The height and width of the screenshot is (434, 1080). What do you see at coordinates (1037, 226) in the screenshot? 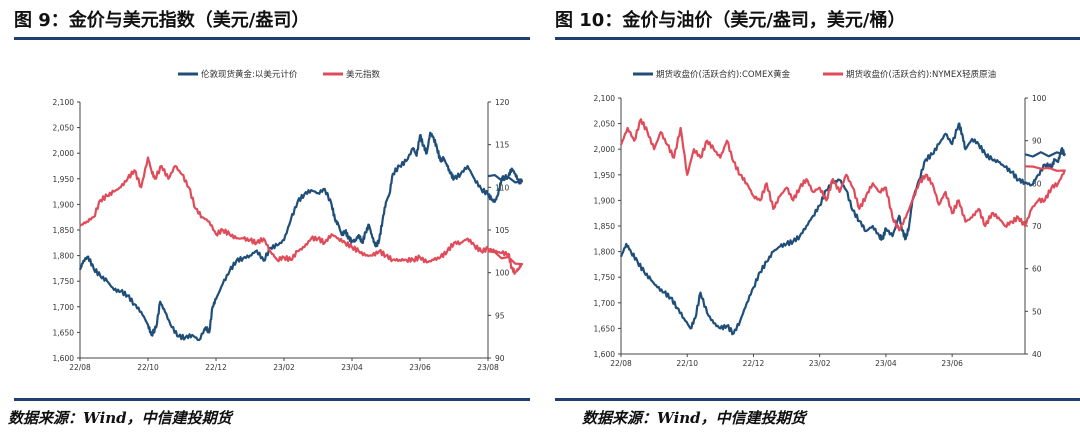
I see `right-tick-label: 70` at bounding box center [1037, 226].